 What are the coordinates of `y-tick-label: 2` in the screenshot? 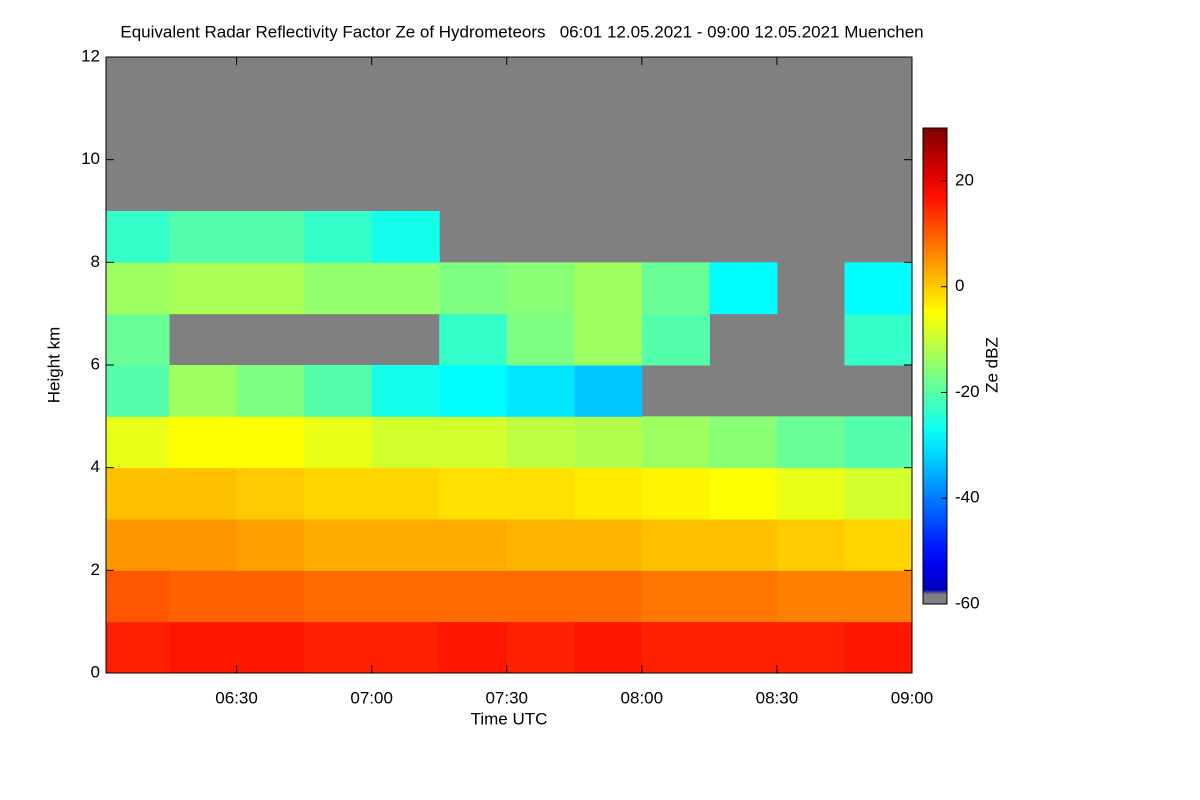 It's located at (95, 569).